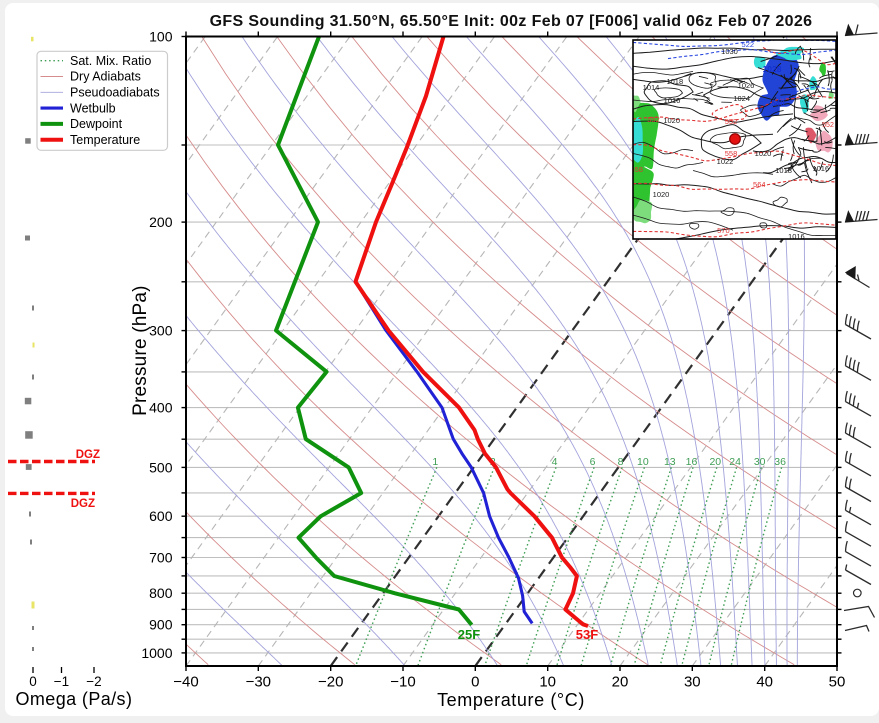  Describe the element at coordinates (837, 682) in the screenshot. I see `svg-text: 50` at that location.